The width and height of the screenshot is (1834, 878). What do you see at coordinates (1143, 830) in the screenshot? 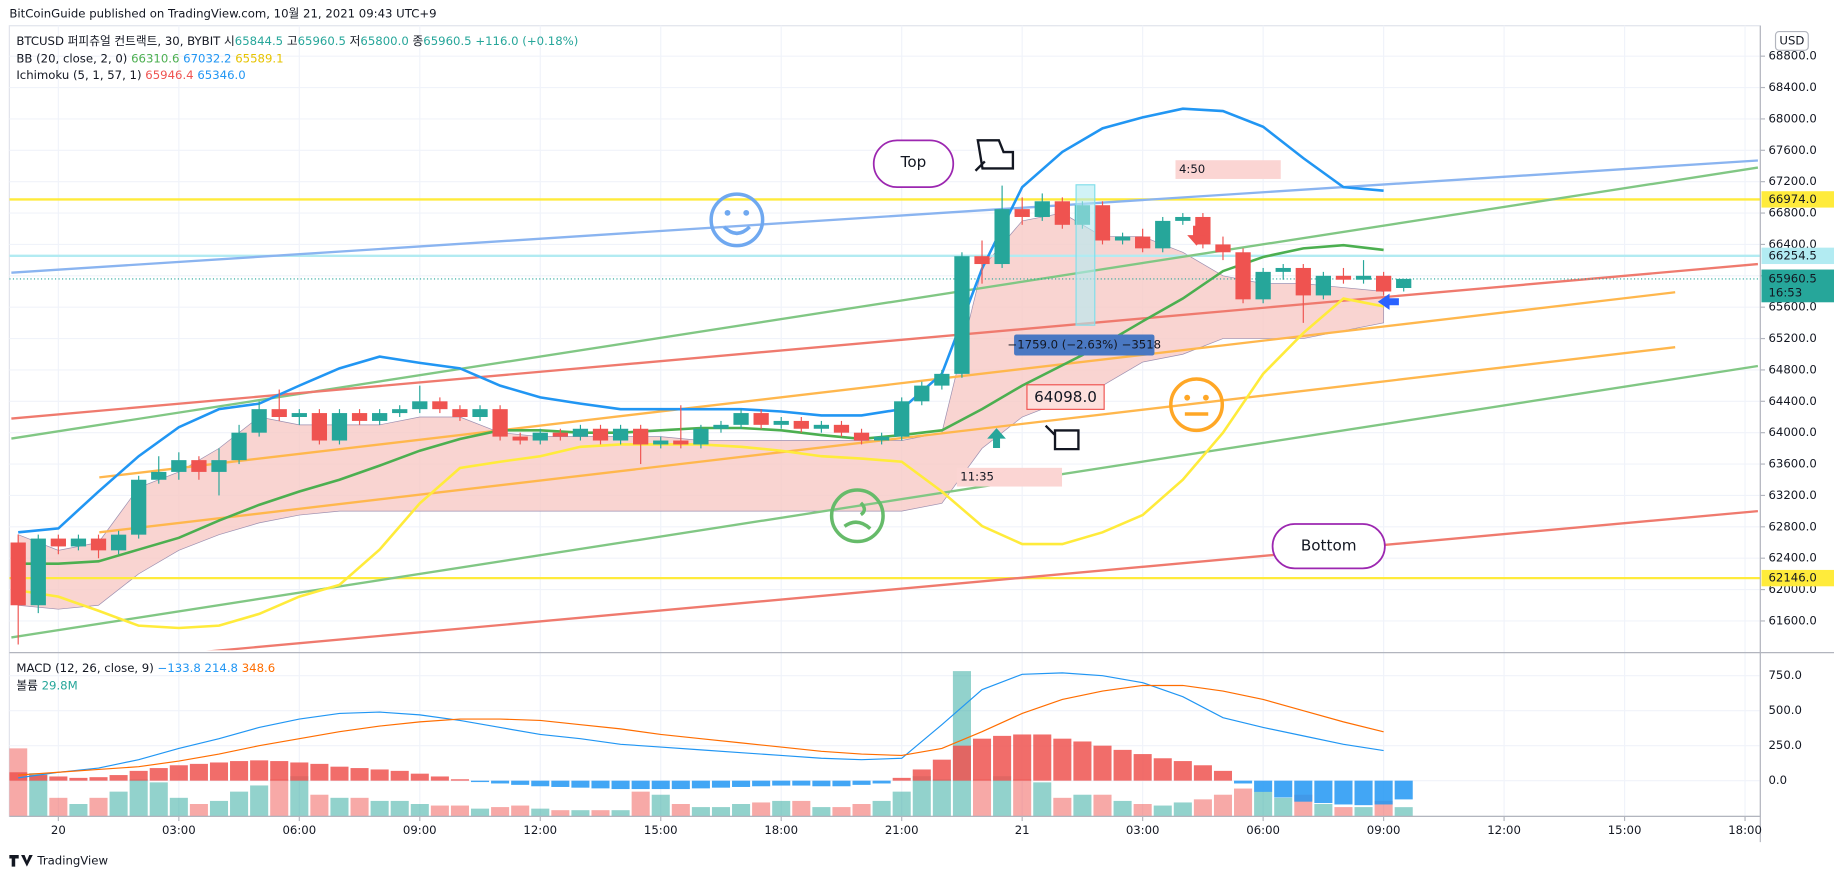
I see `x-tick-label: 03:00` at bounding box center [1143, 830].